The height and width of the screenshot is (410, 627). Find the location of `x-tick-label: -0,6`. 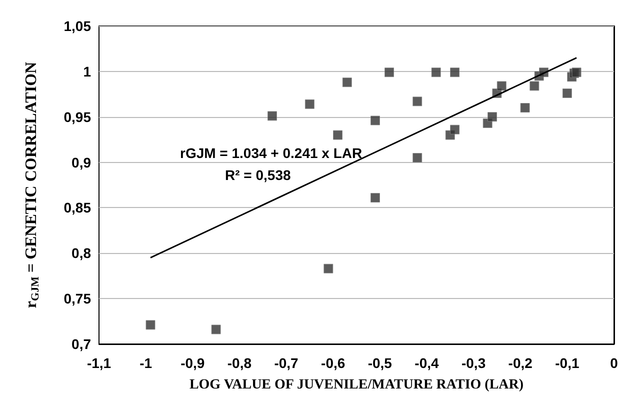

x-tick-label: -0,6 is located at coordinates (333, 363).